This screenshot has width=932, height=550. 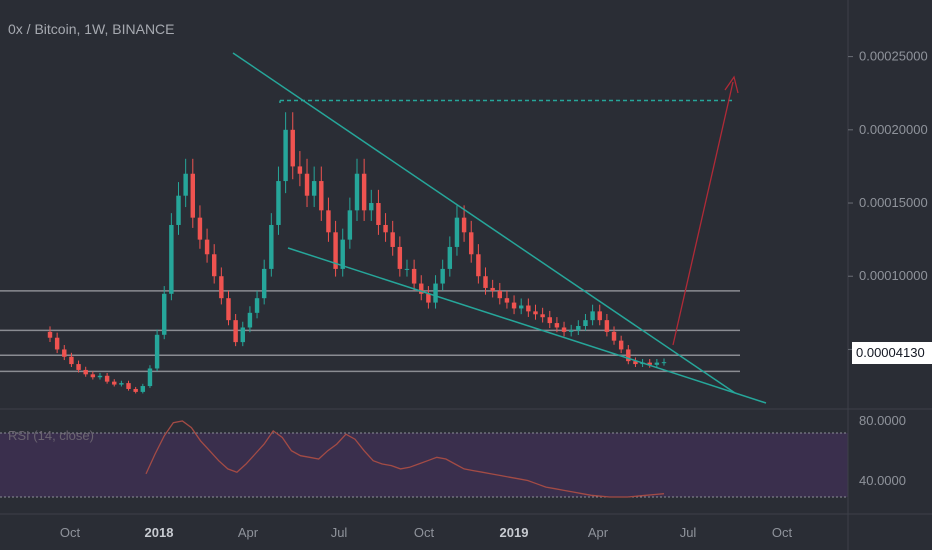 What do you see at coordinates (514, 532) in the screenshot?
I see `time-tick-label: 2019` at bounding box center [514, 532].